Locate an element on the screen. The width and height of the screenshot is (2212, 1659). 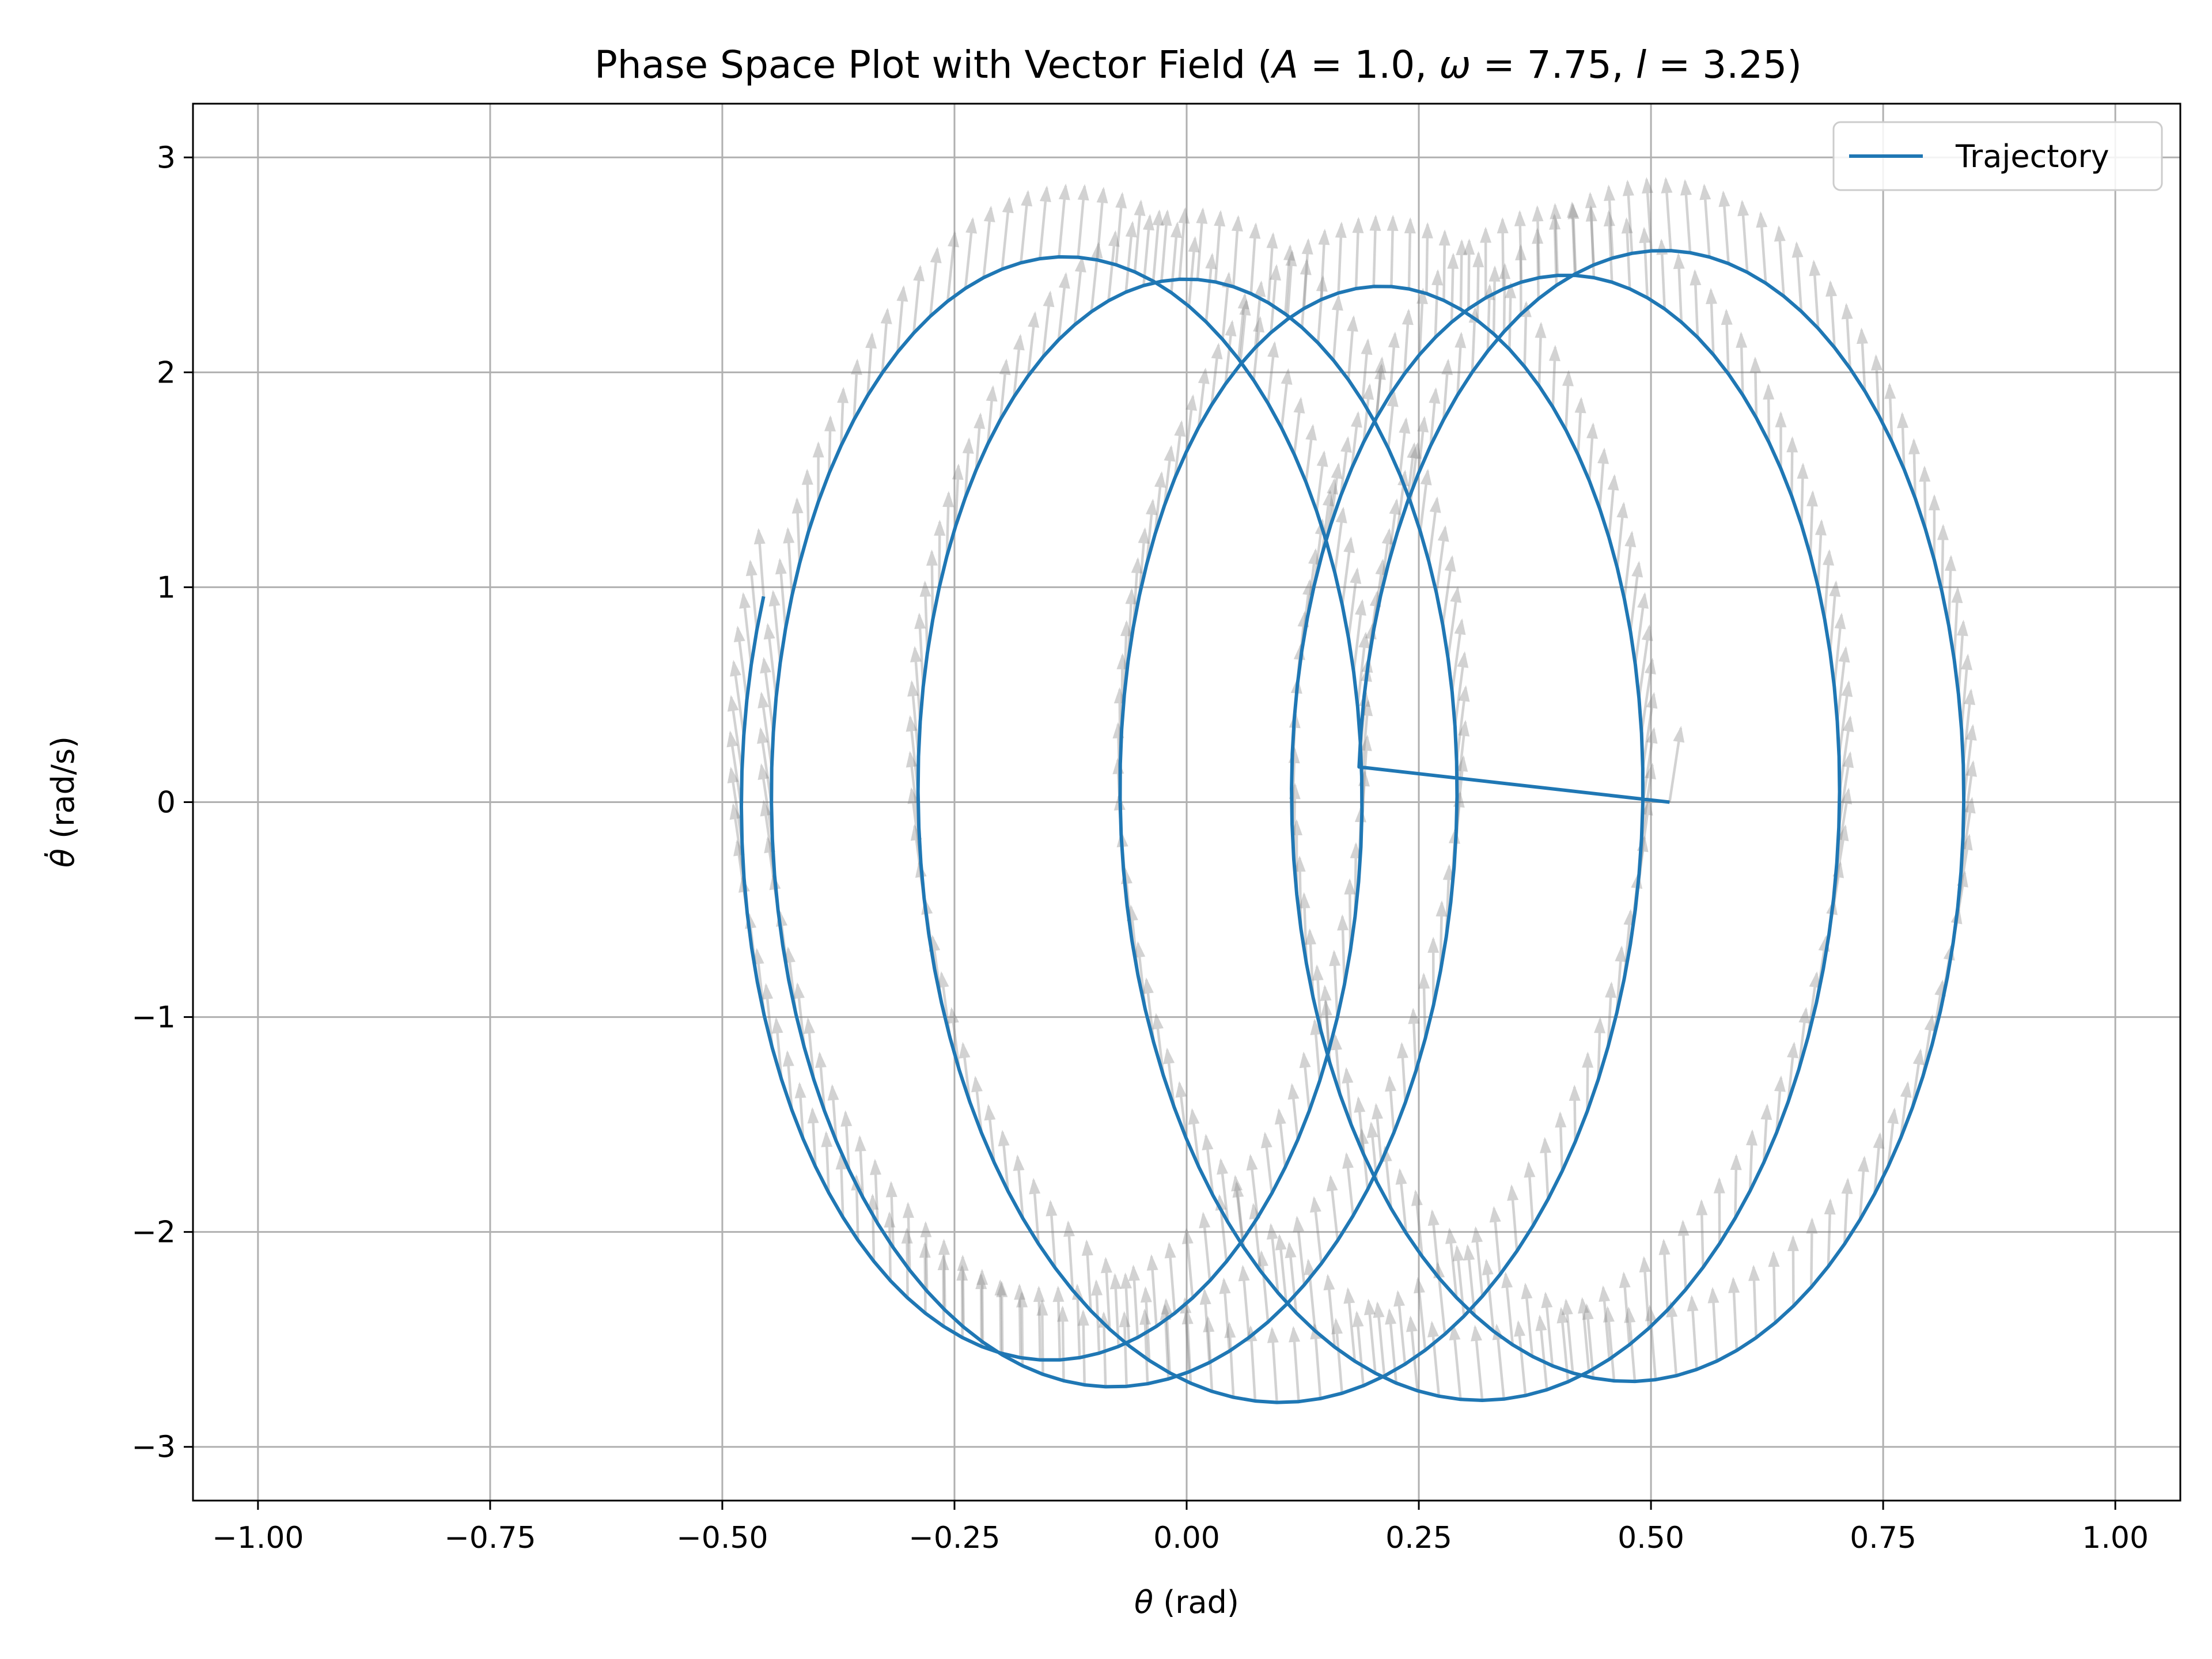
y-tick-label: 2 is located at coordinates (166, 372).